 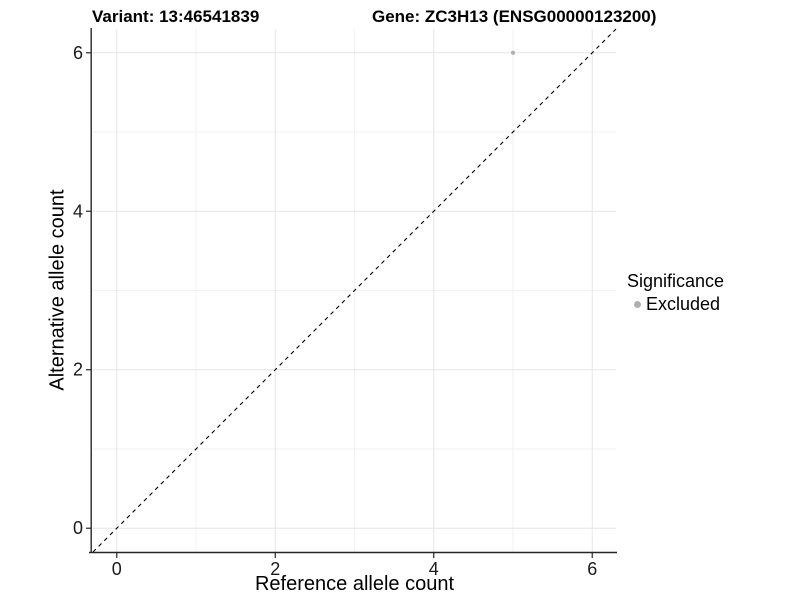 I want to click on x-tick-label: 4, so click(x=434, y=569).